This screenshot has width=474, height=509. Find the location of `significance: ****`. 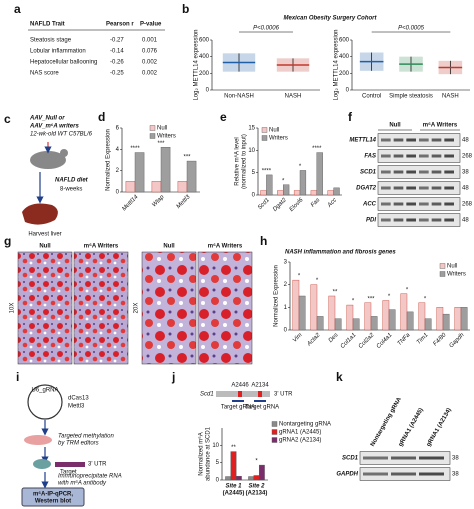

significance: **** is located at coordinates (135, 149).